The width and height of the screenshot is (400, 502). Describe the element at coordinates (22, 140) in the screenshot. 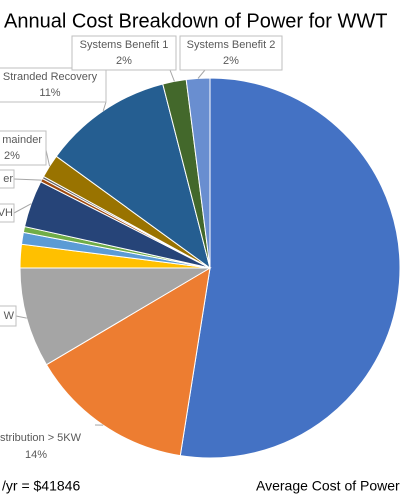

I see `category-label: mainder` at that location.